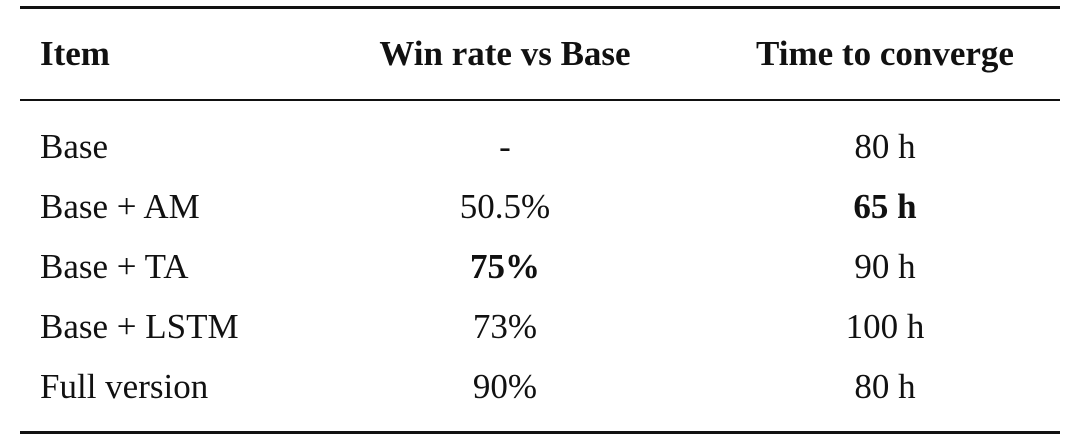 This screenshot has width=1080, height=443. Describe the element at coordinates (505, 206) in the screenshot. I see `cell: 50.5%` at that location.